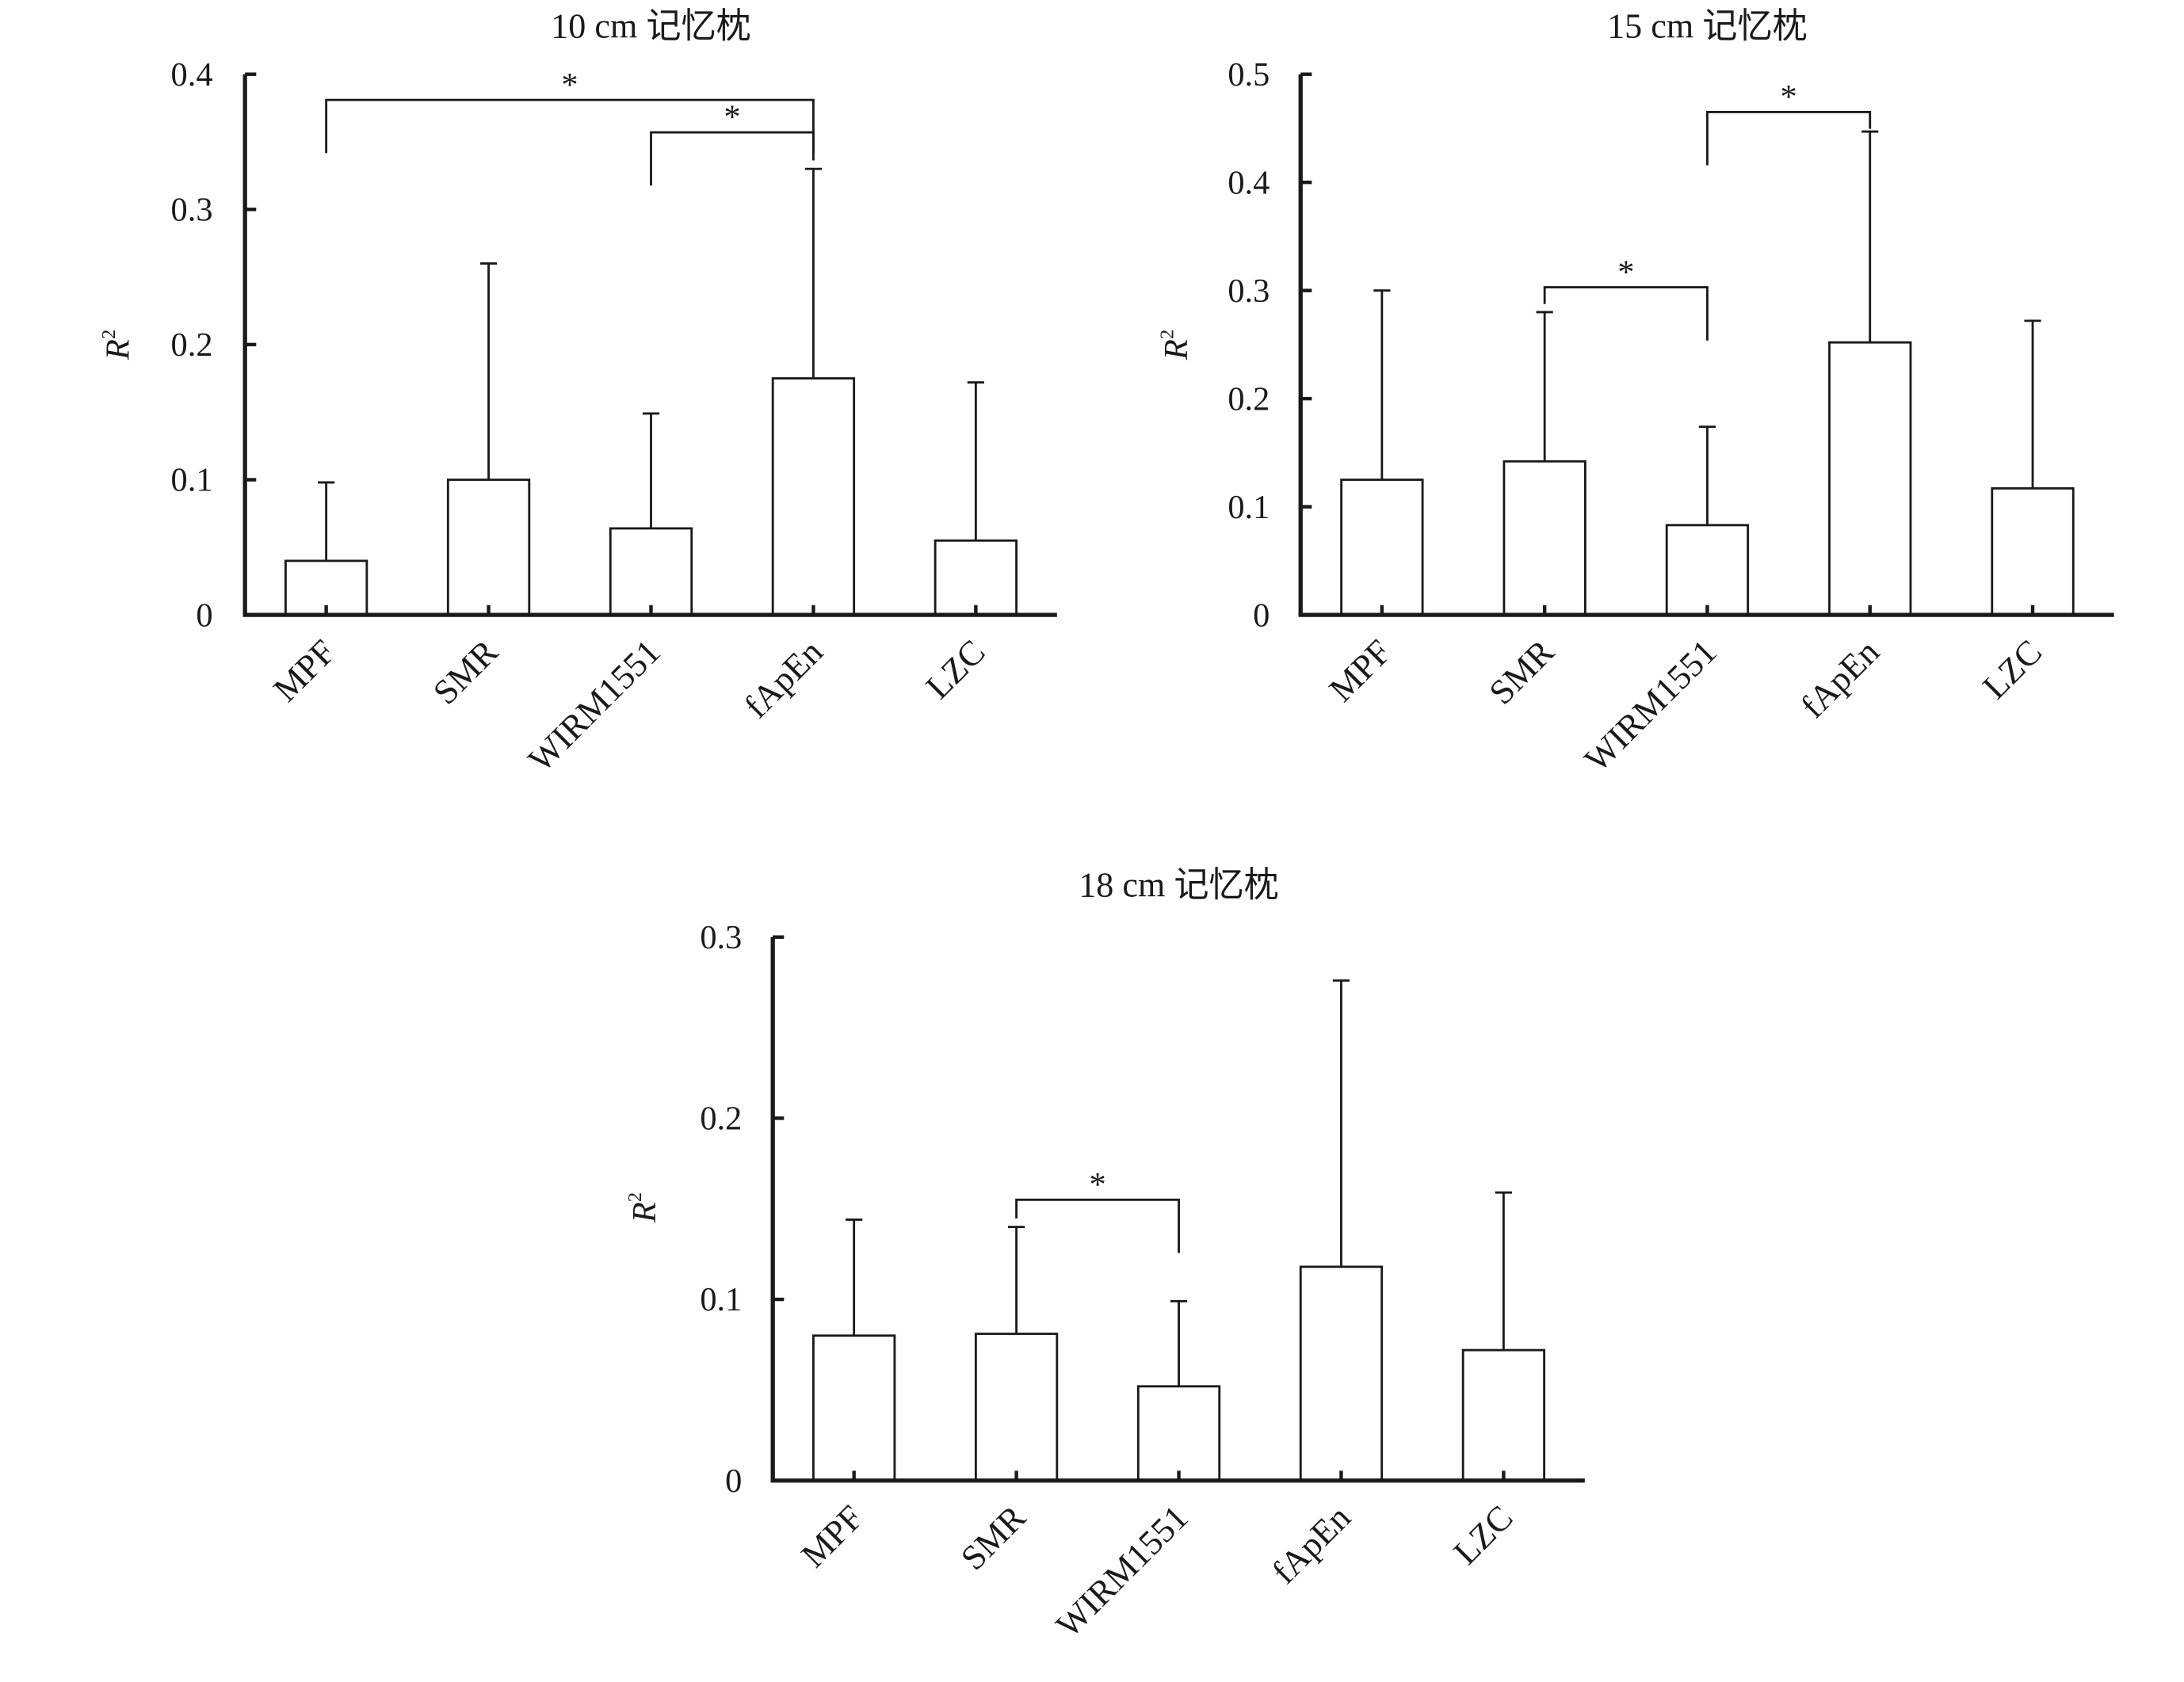 The width and height of the screenshot is (2184, 1682). I want to click on chart-title: 10 cm 记忆枕, so click(651, 26).